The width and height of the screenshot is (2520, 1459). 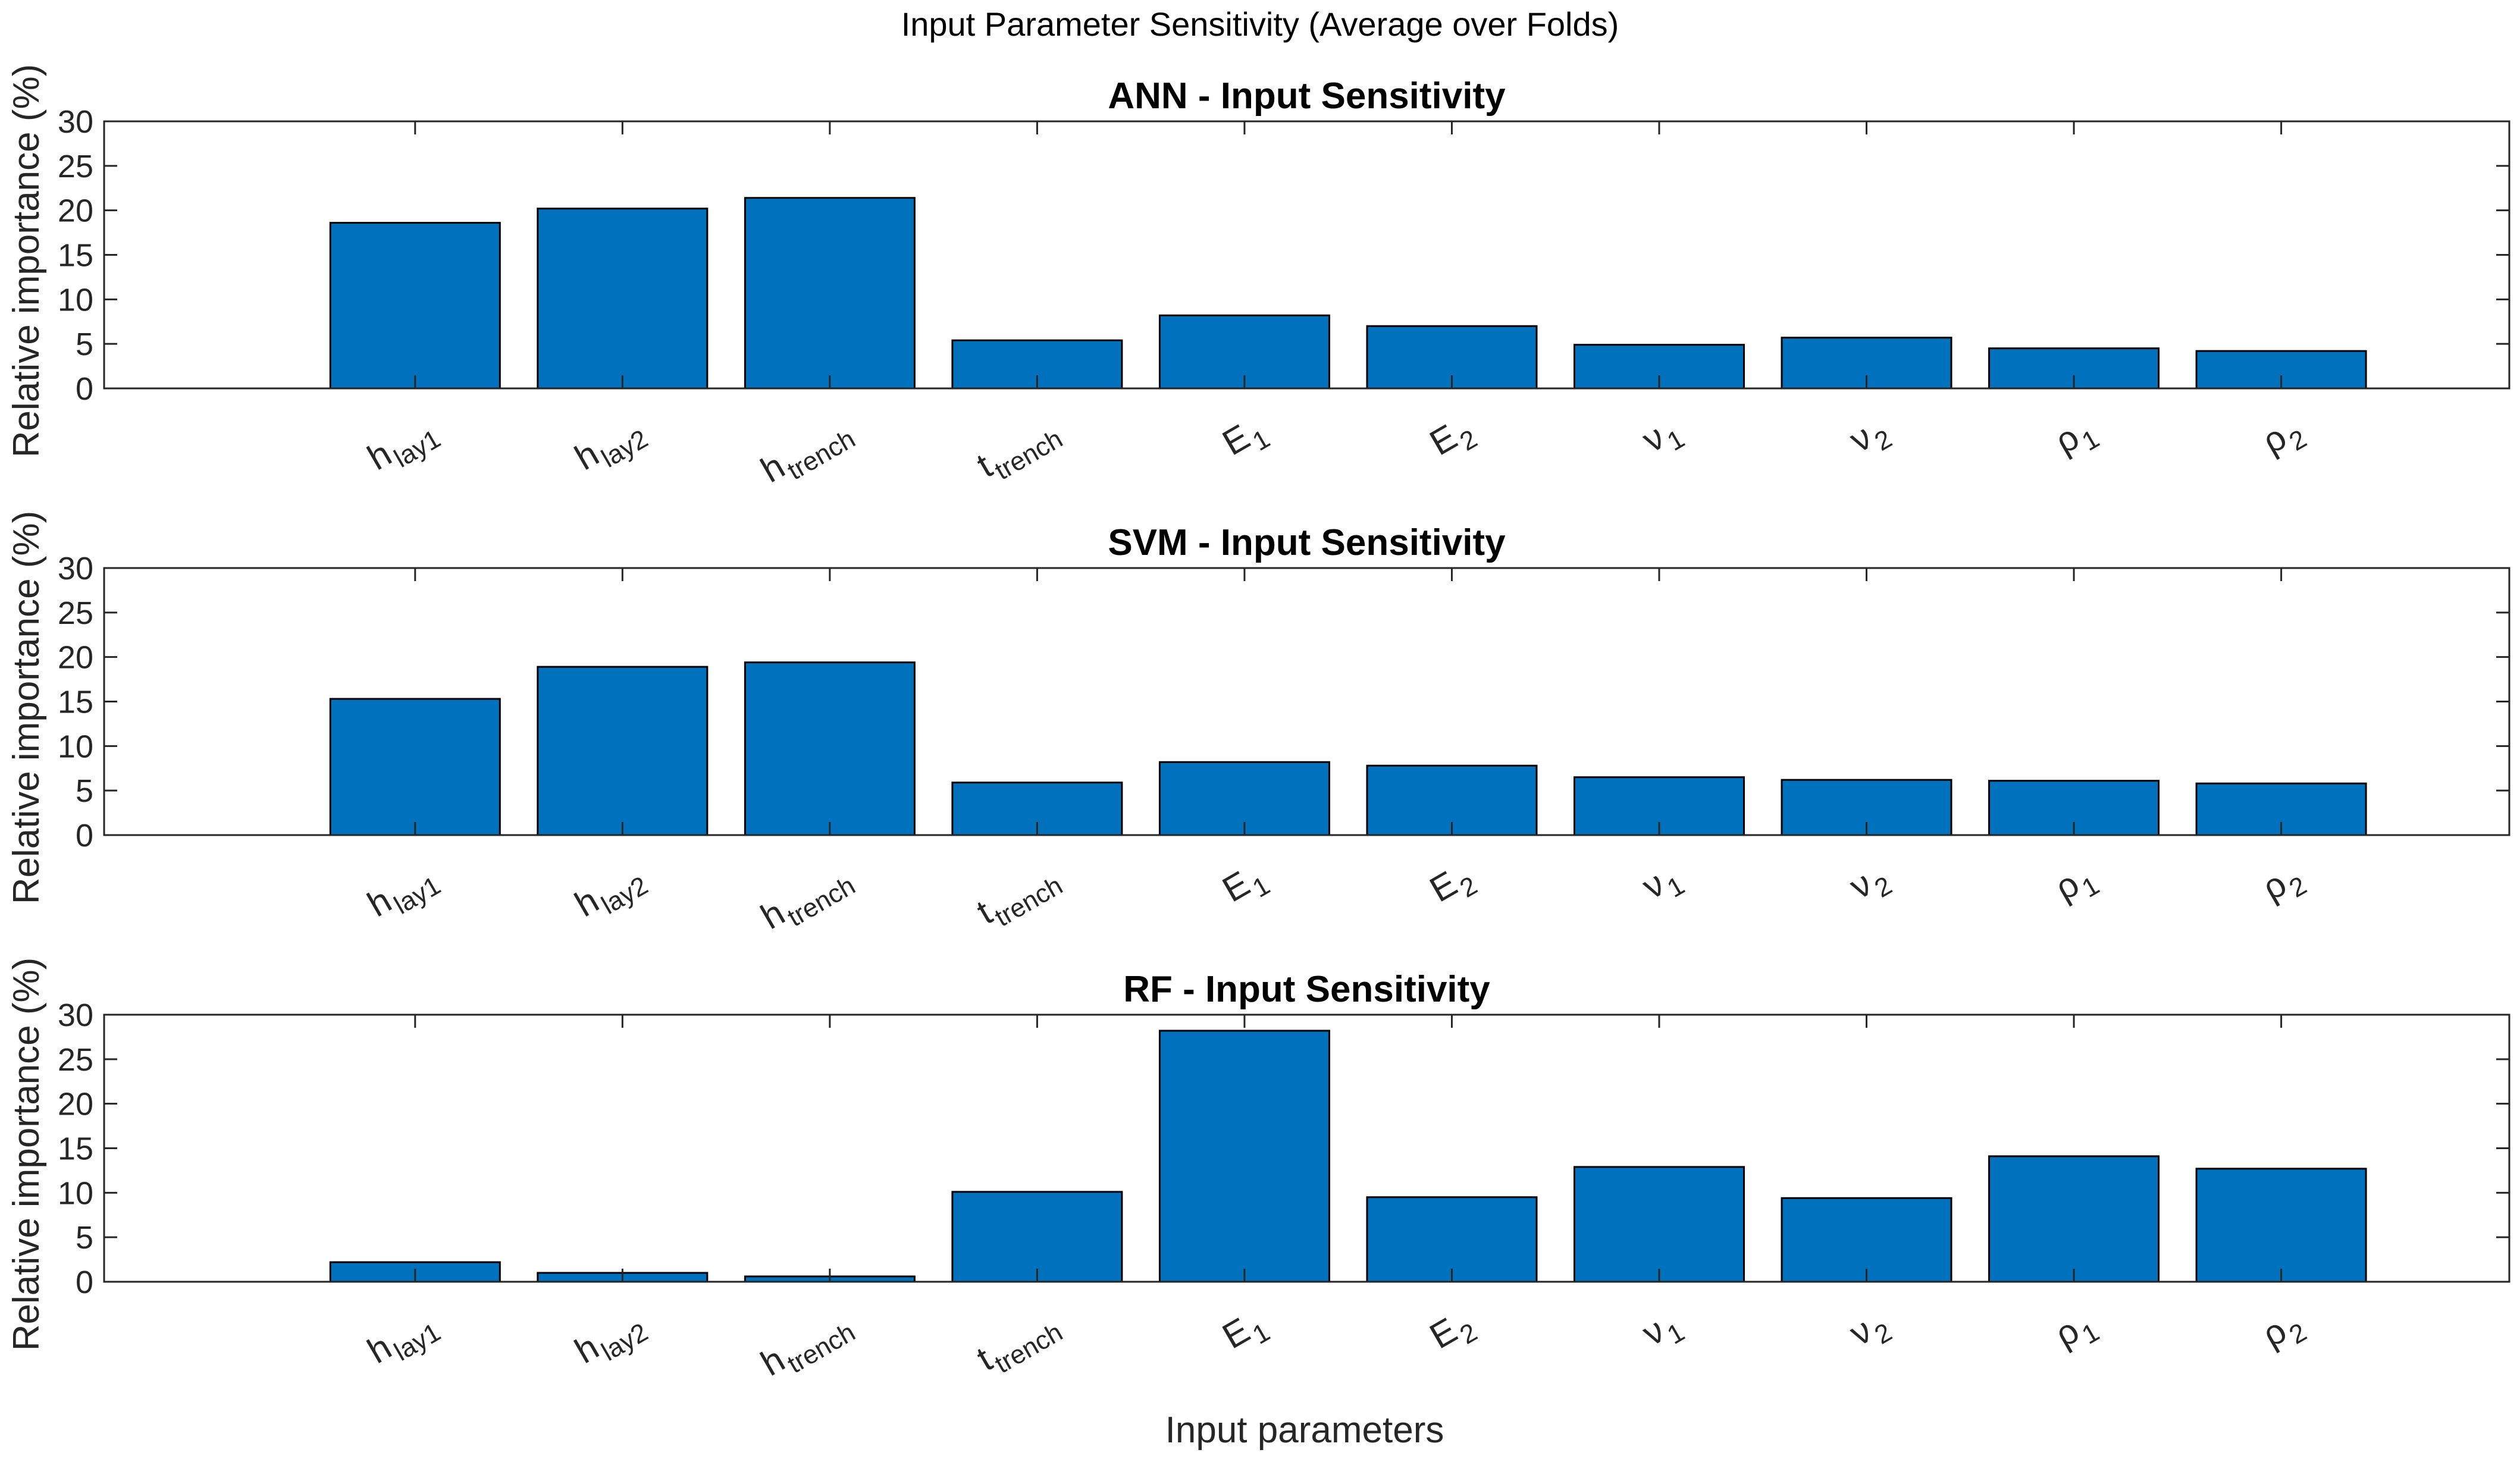 What do you see at coordinates (1307, 542) in the screenshot?
I see `chart-title: SVM - Input Sensitivity` at bounding box center [1307, 542].